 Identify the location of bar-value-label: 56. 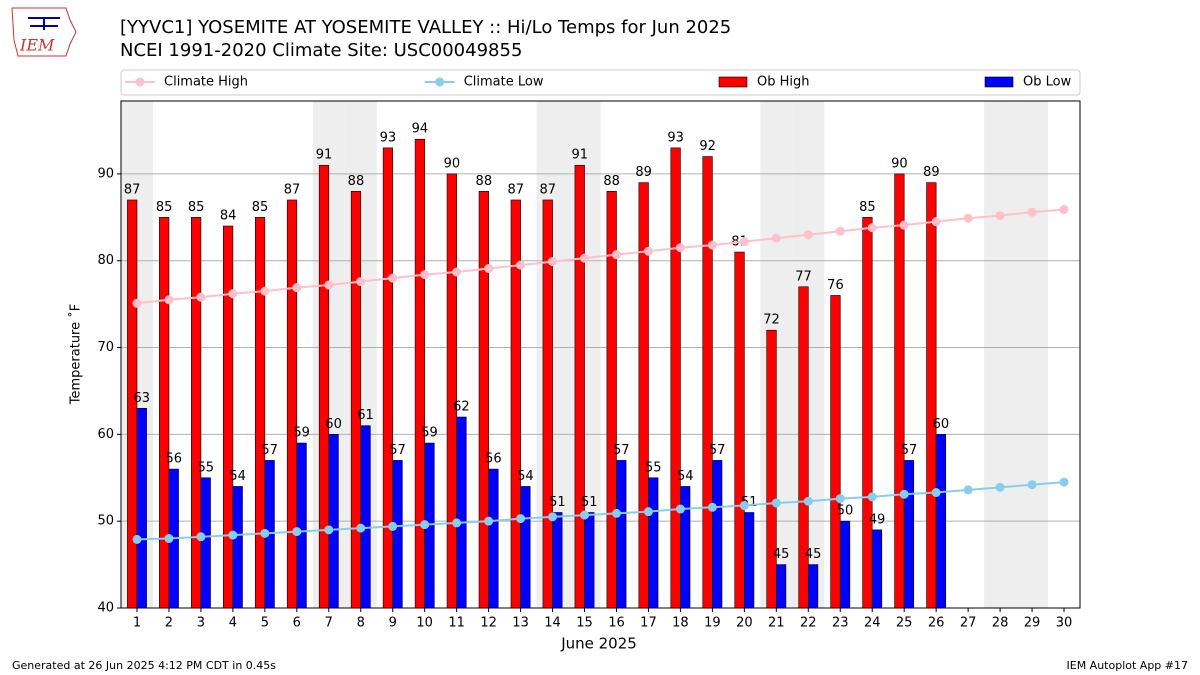
(173, 459).